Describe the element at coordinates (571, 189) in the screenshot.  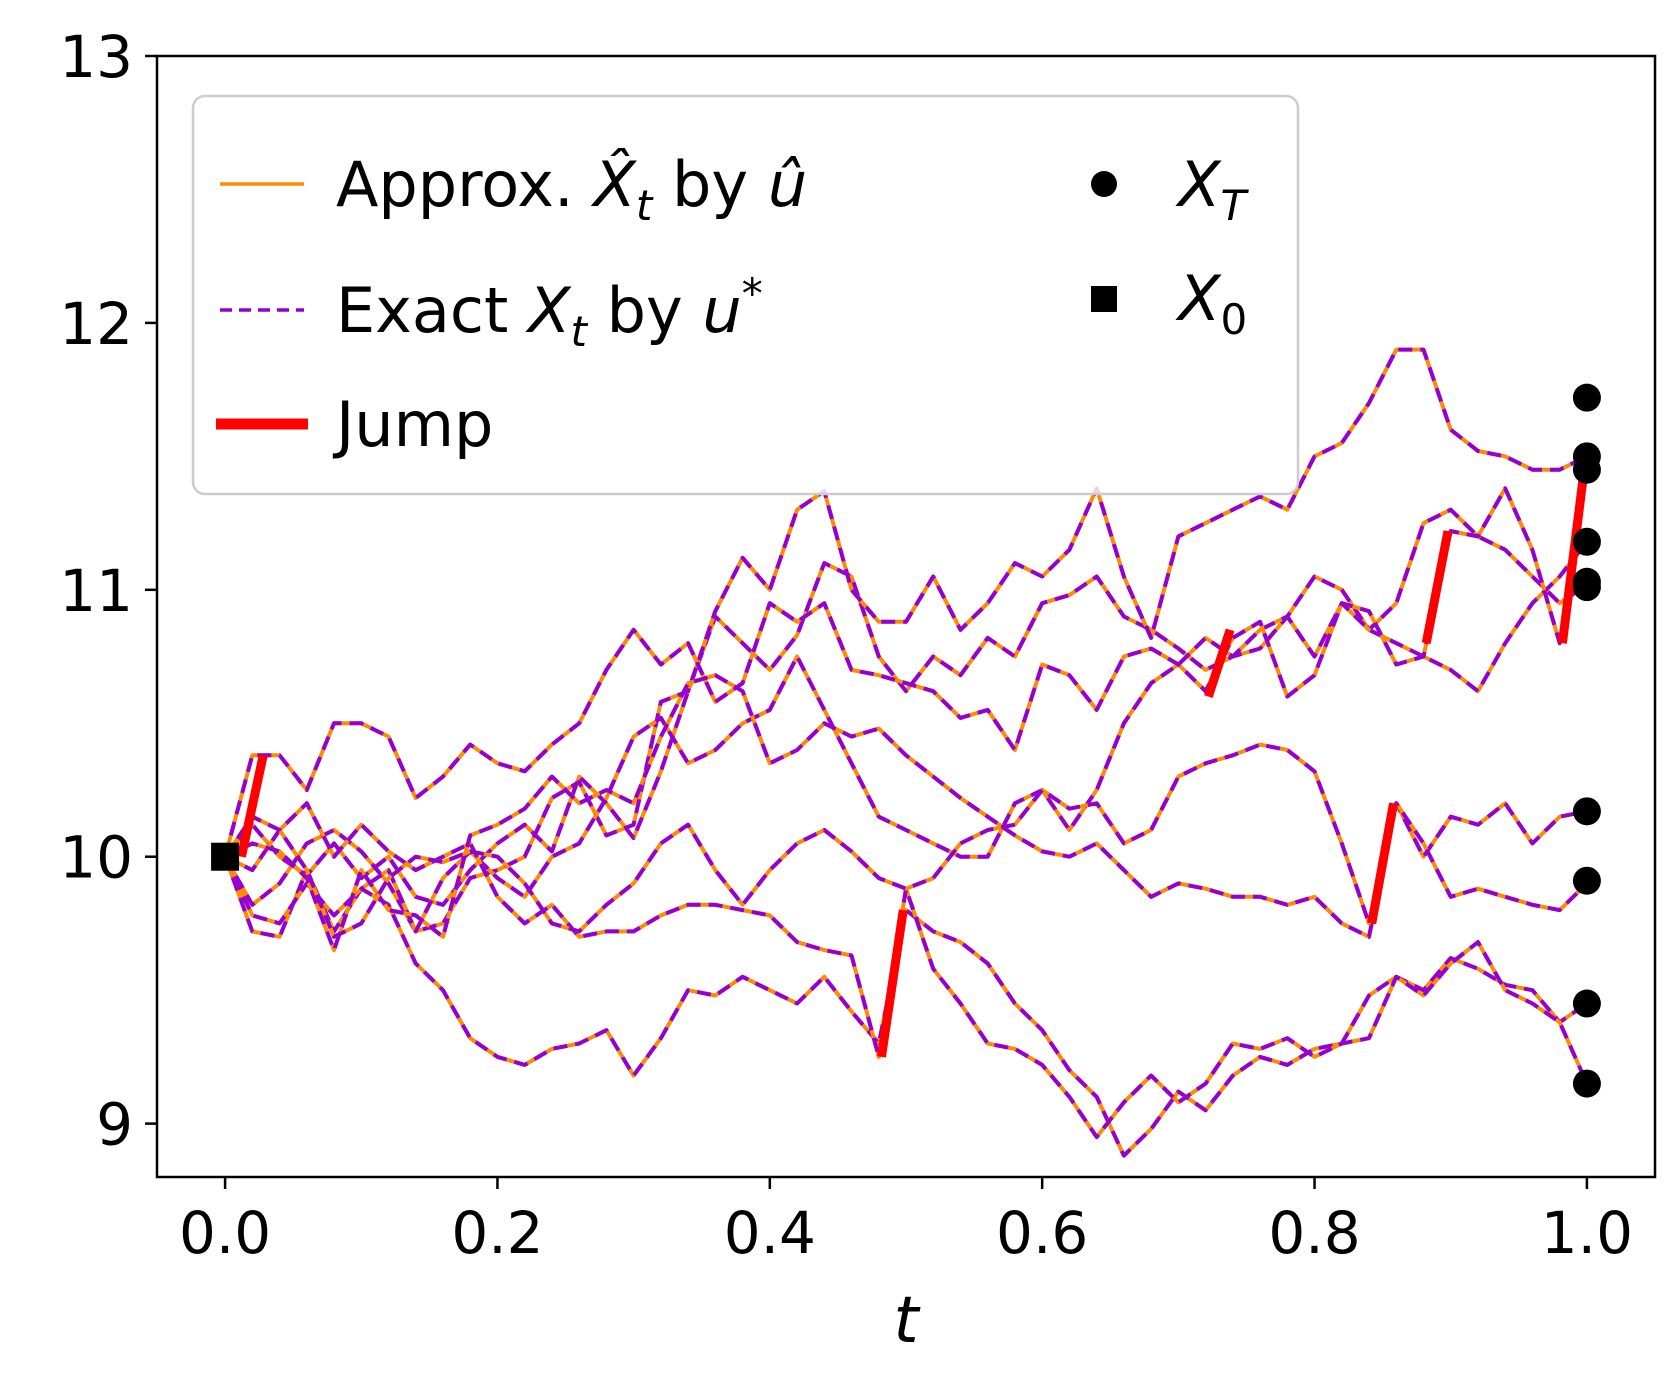
I see `legend-approx-label: Approx. X̂t by û` at that location.